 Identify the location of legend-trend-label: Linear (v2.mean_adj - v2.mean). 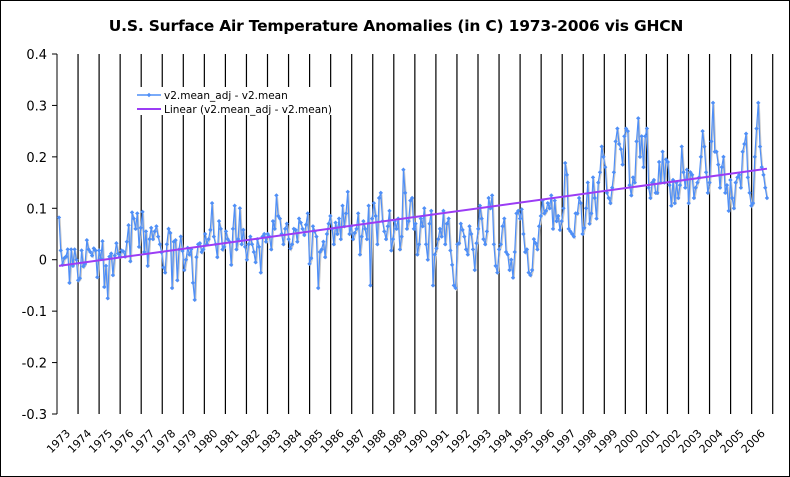
(248, 110).